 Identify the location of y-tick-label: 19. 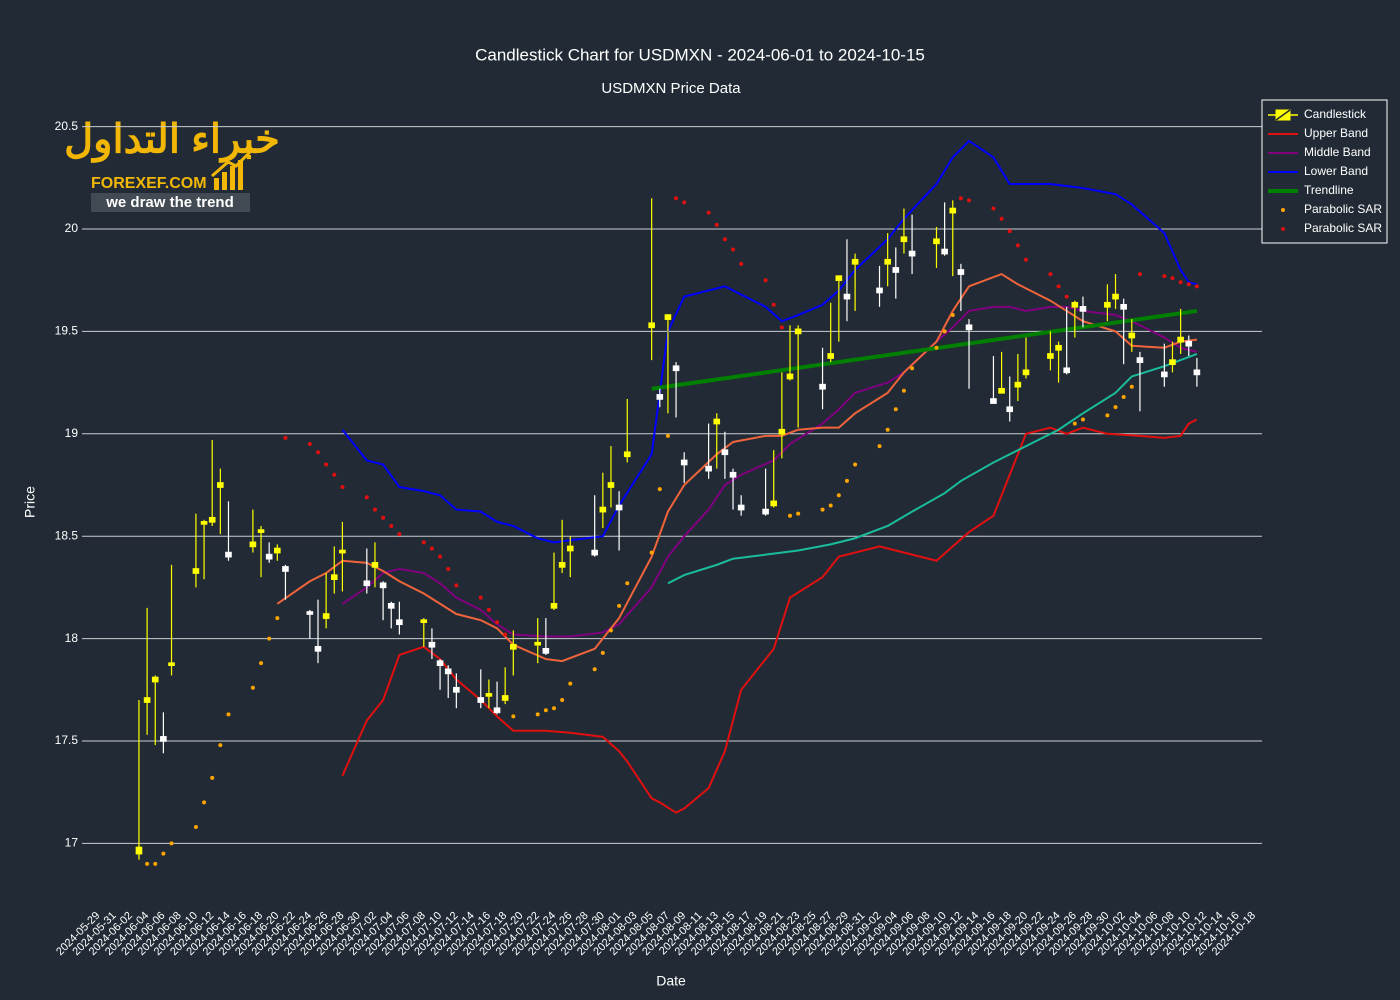
(72, 433).